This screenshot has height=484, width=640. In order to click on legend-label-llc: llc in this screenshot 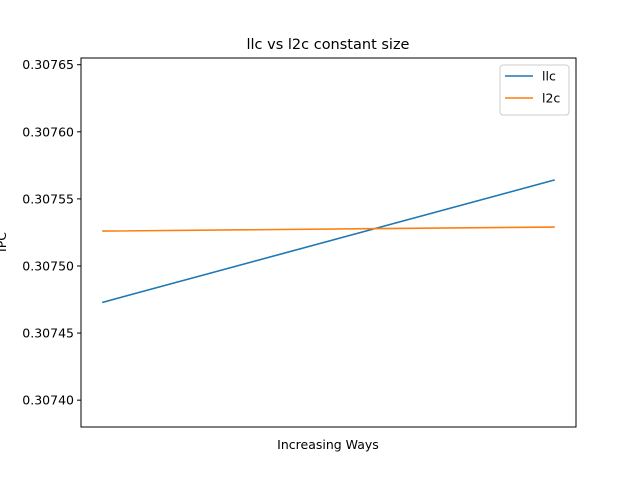, I will do `click(549, 76)`.